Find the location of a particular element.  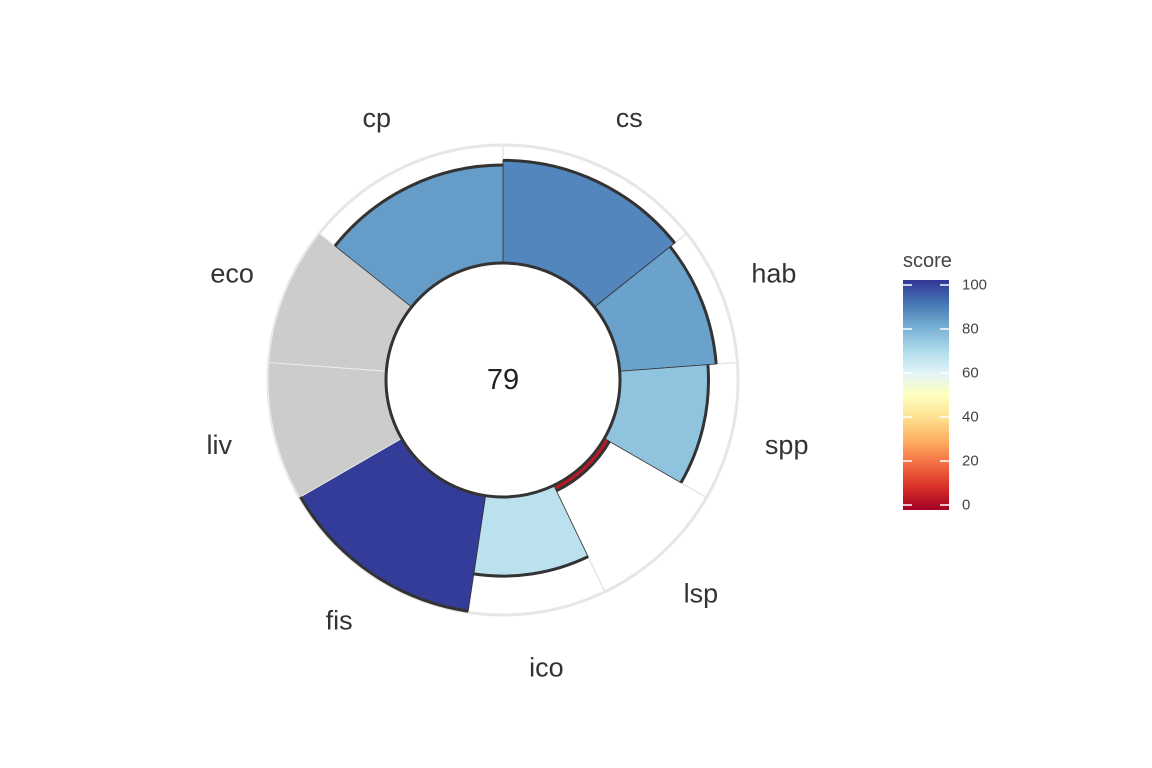

legend-tick-label: 80 is located at coordinates (970, 329).